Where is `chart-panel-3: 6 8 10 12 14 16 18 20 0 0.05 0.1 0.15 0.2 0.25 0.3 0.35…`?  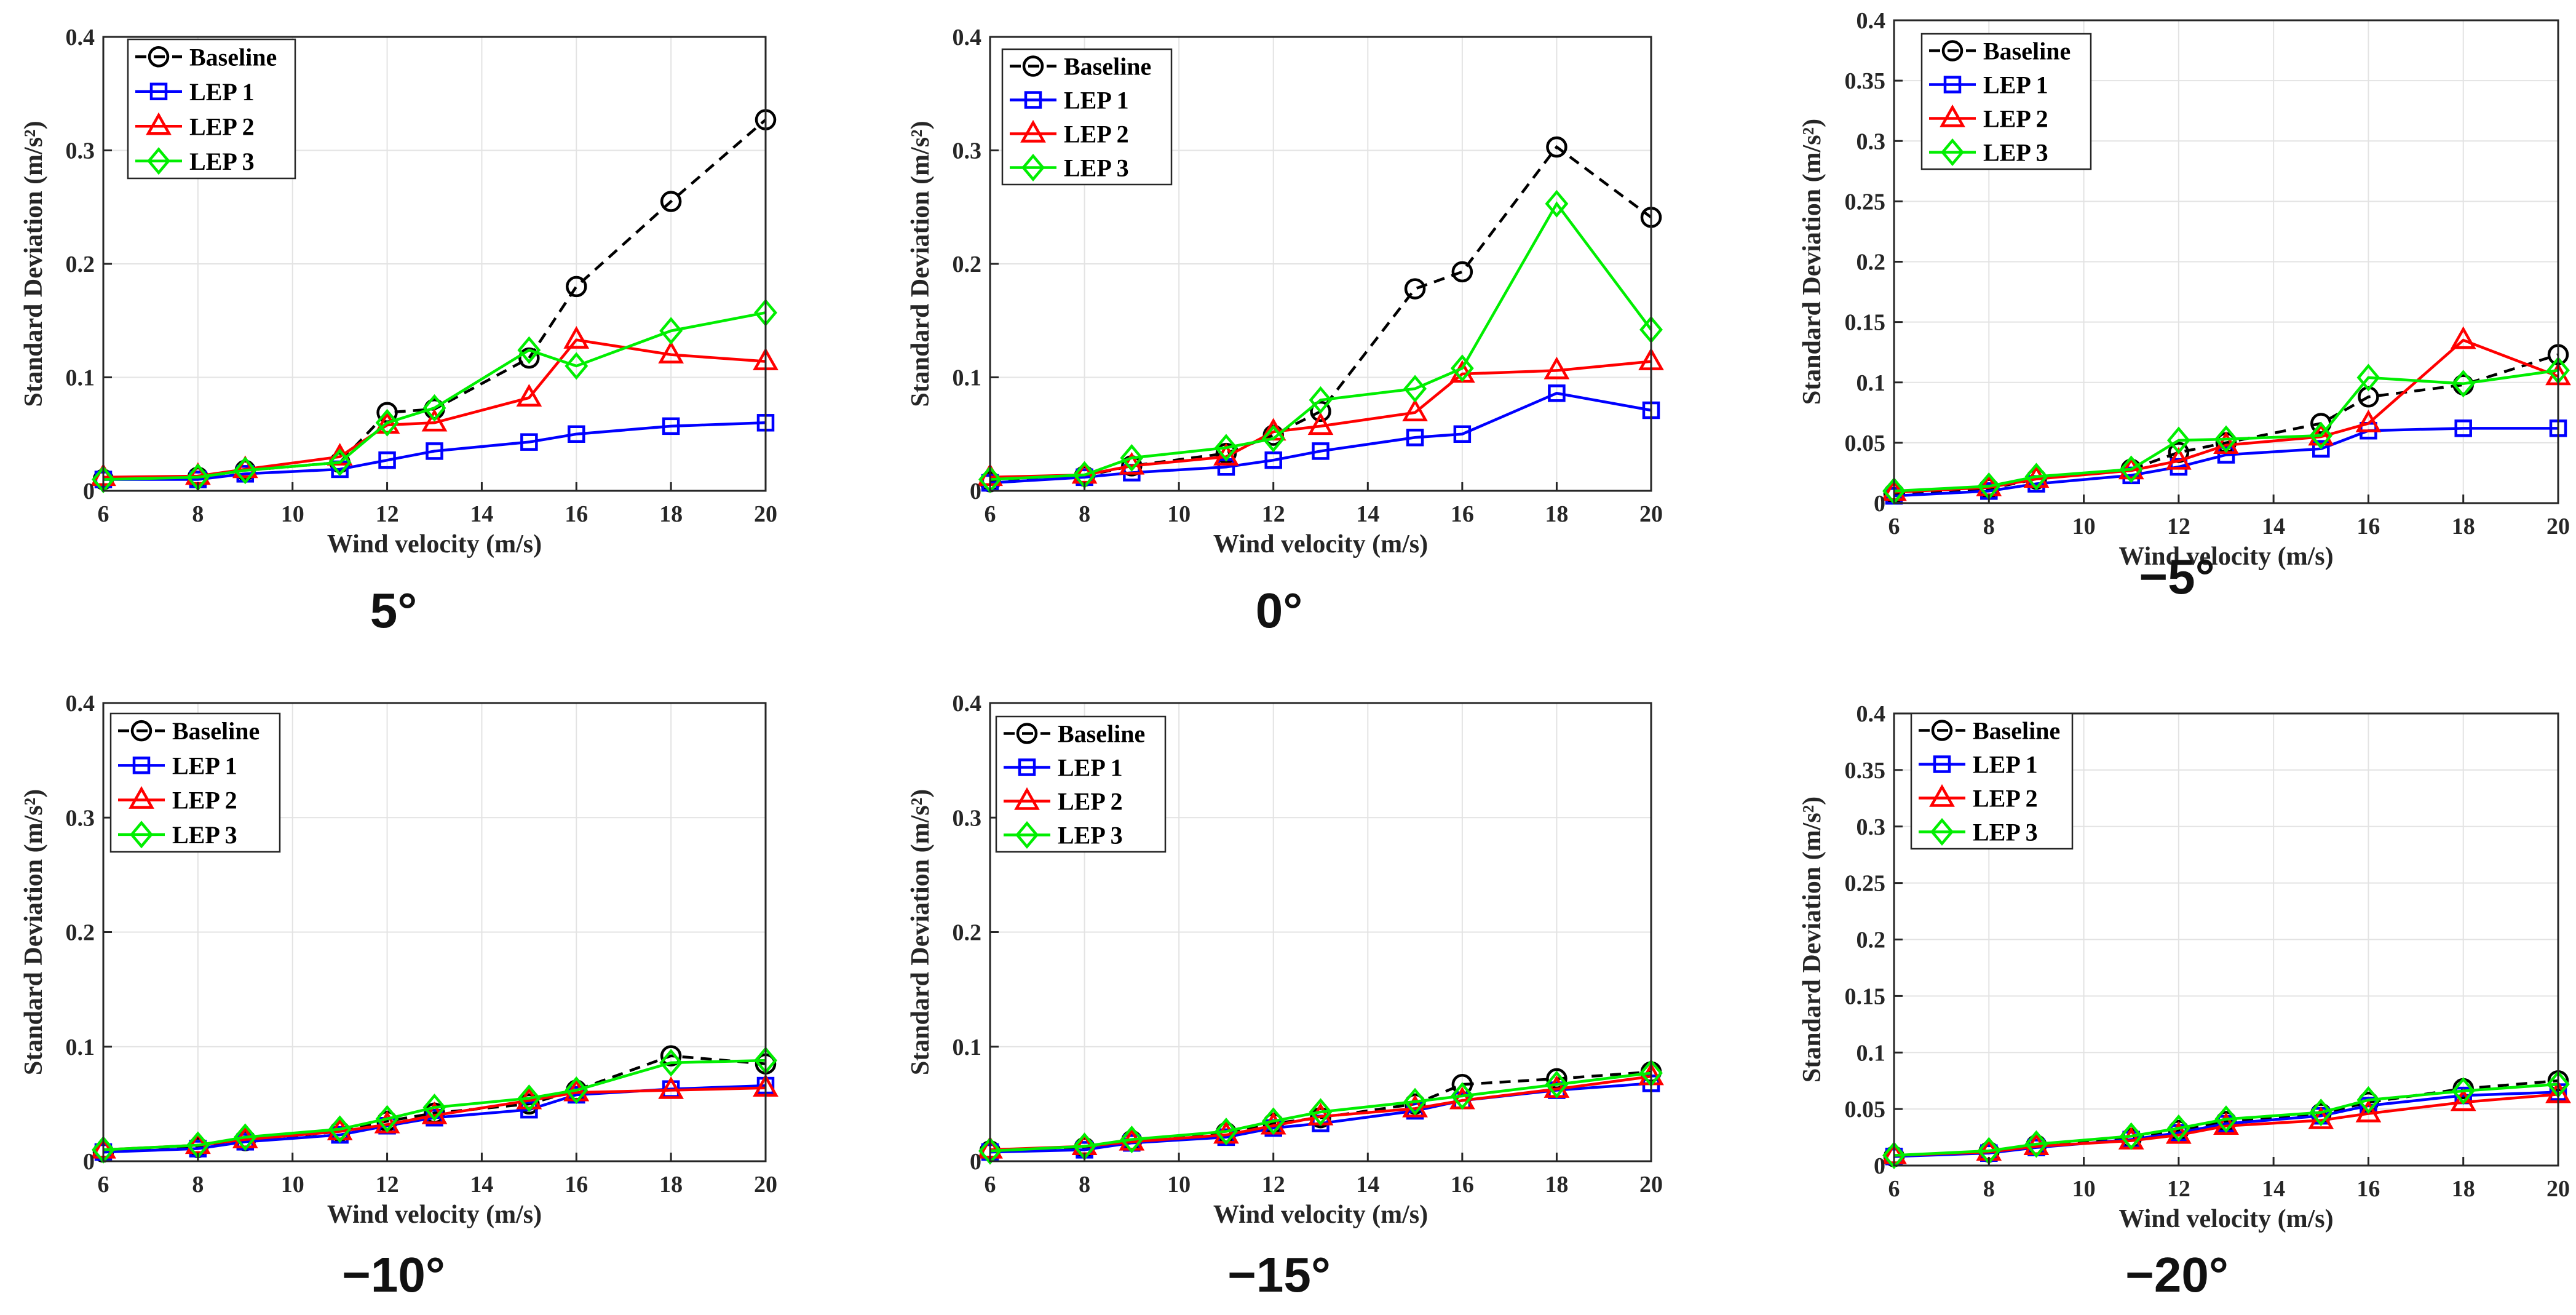 chart-panel-3: 6 8 10 12 14 16 18 20 0 0.05 0.1 0.15 0.2 0.25 0.3 0.35… is located at coordinates (2184, 306).